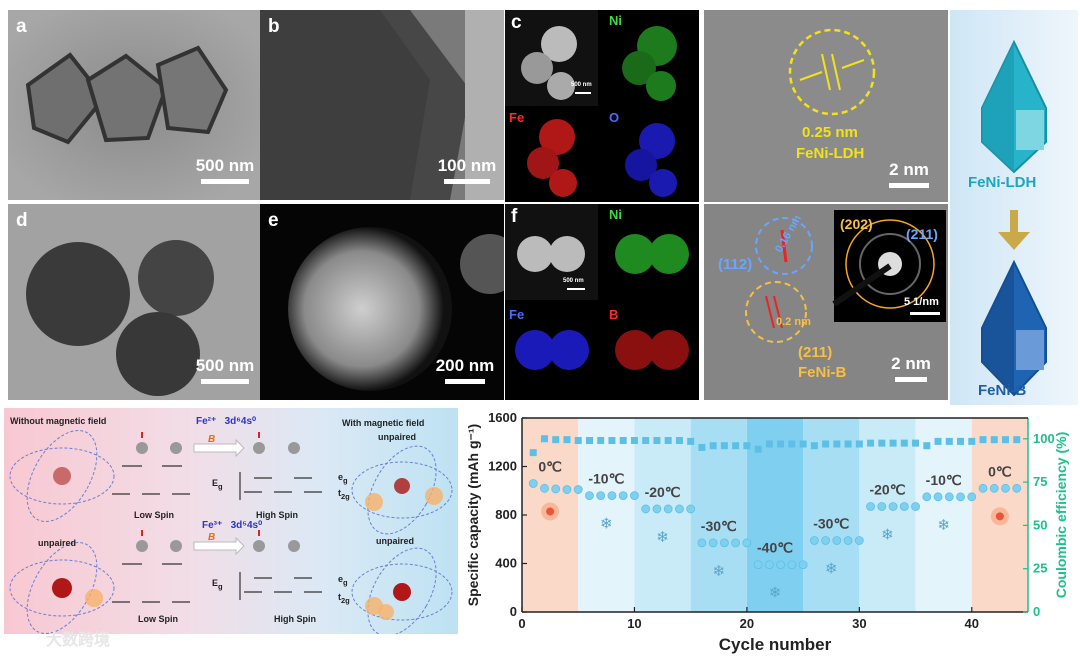 The width and height of the screenshot is (1080, 656). I want to click on panel-f-inset-scale: 500 nm, so click(573, 281).